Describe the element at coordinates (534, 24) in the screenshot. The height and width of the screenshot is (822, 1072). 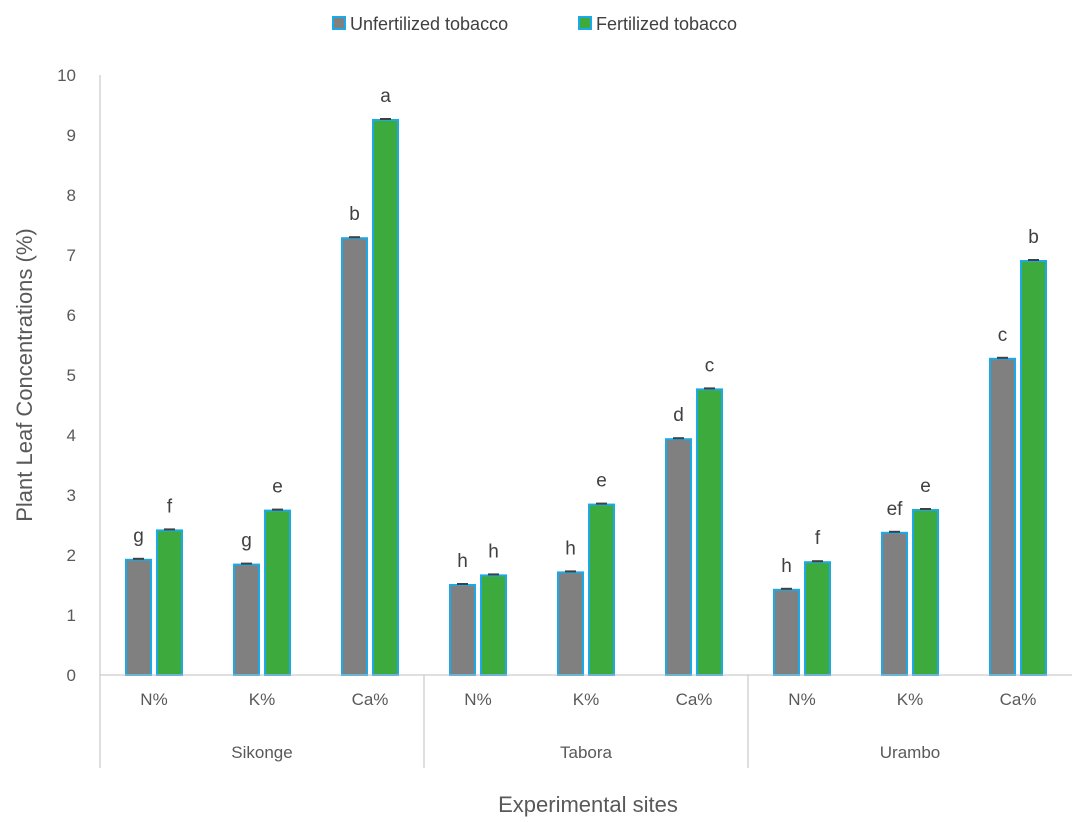
I see `legend: Unfertilized tobacco Fertilized tobacco` at that location.